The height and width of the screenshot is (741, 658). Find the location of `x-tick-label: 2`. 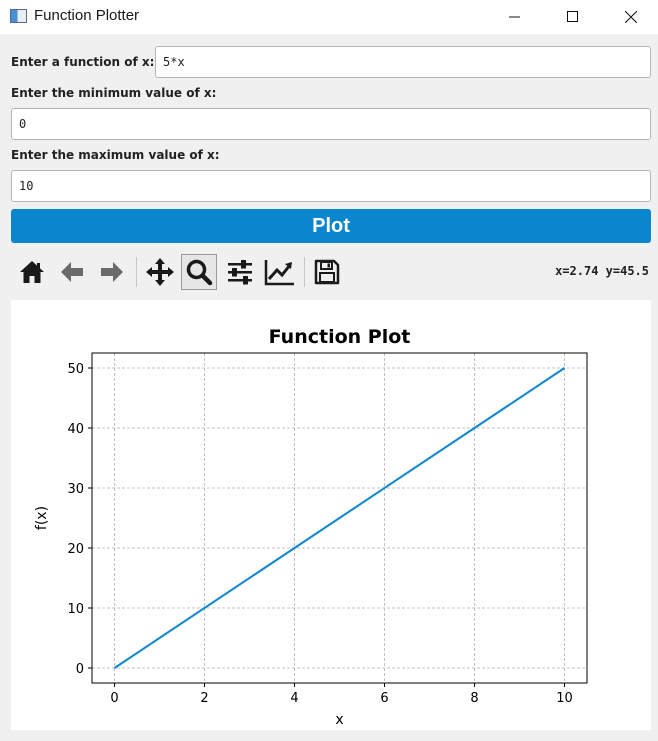

x-tick-label: 2 is located at coordinates (204, 698).